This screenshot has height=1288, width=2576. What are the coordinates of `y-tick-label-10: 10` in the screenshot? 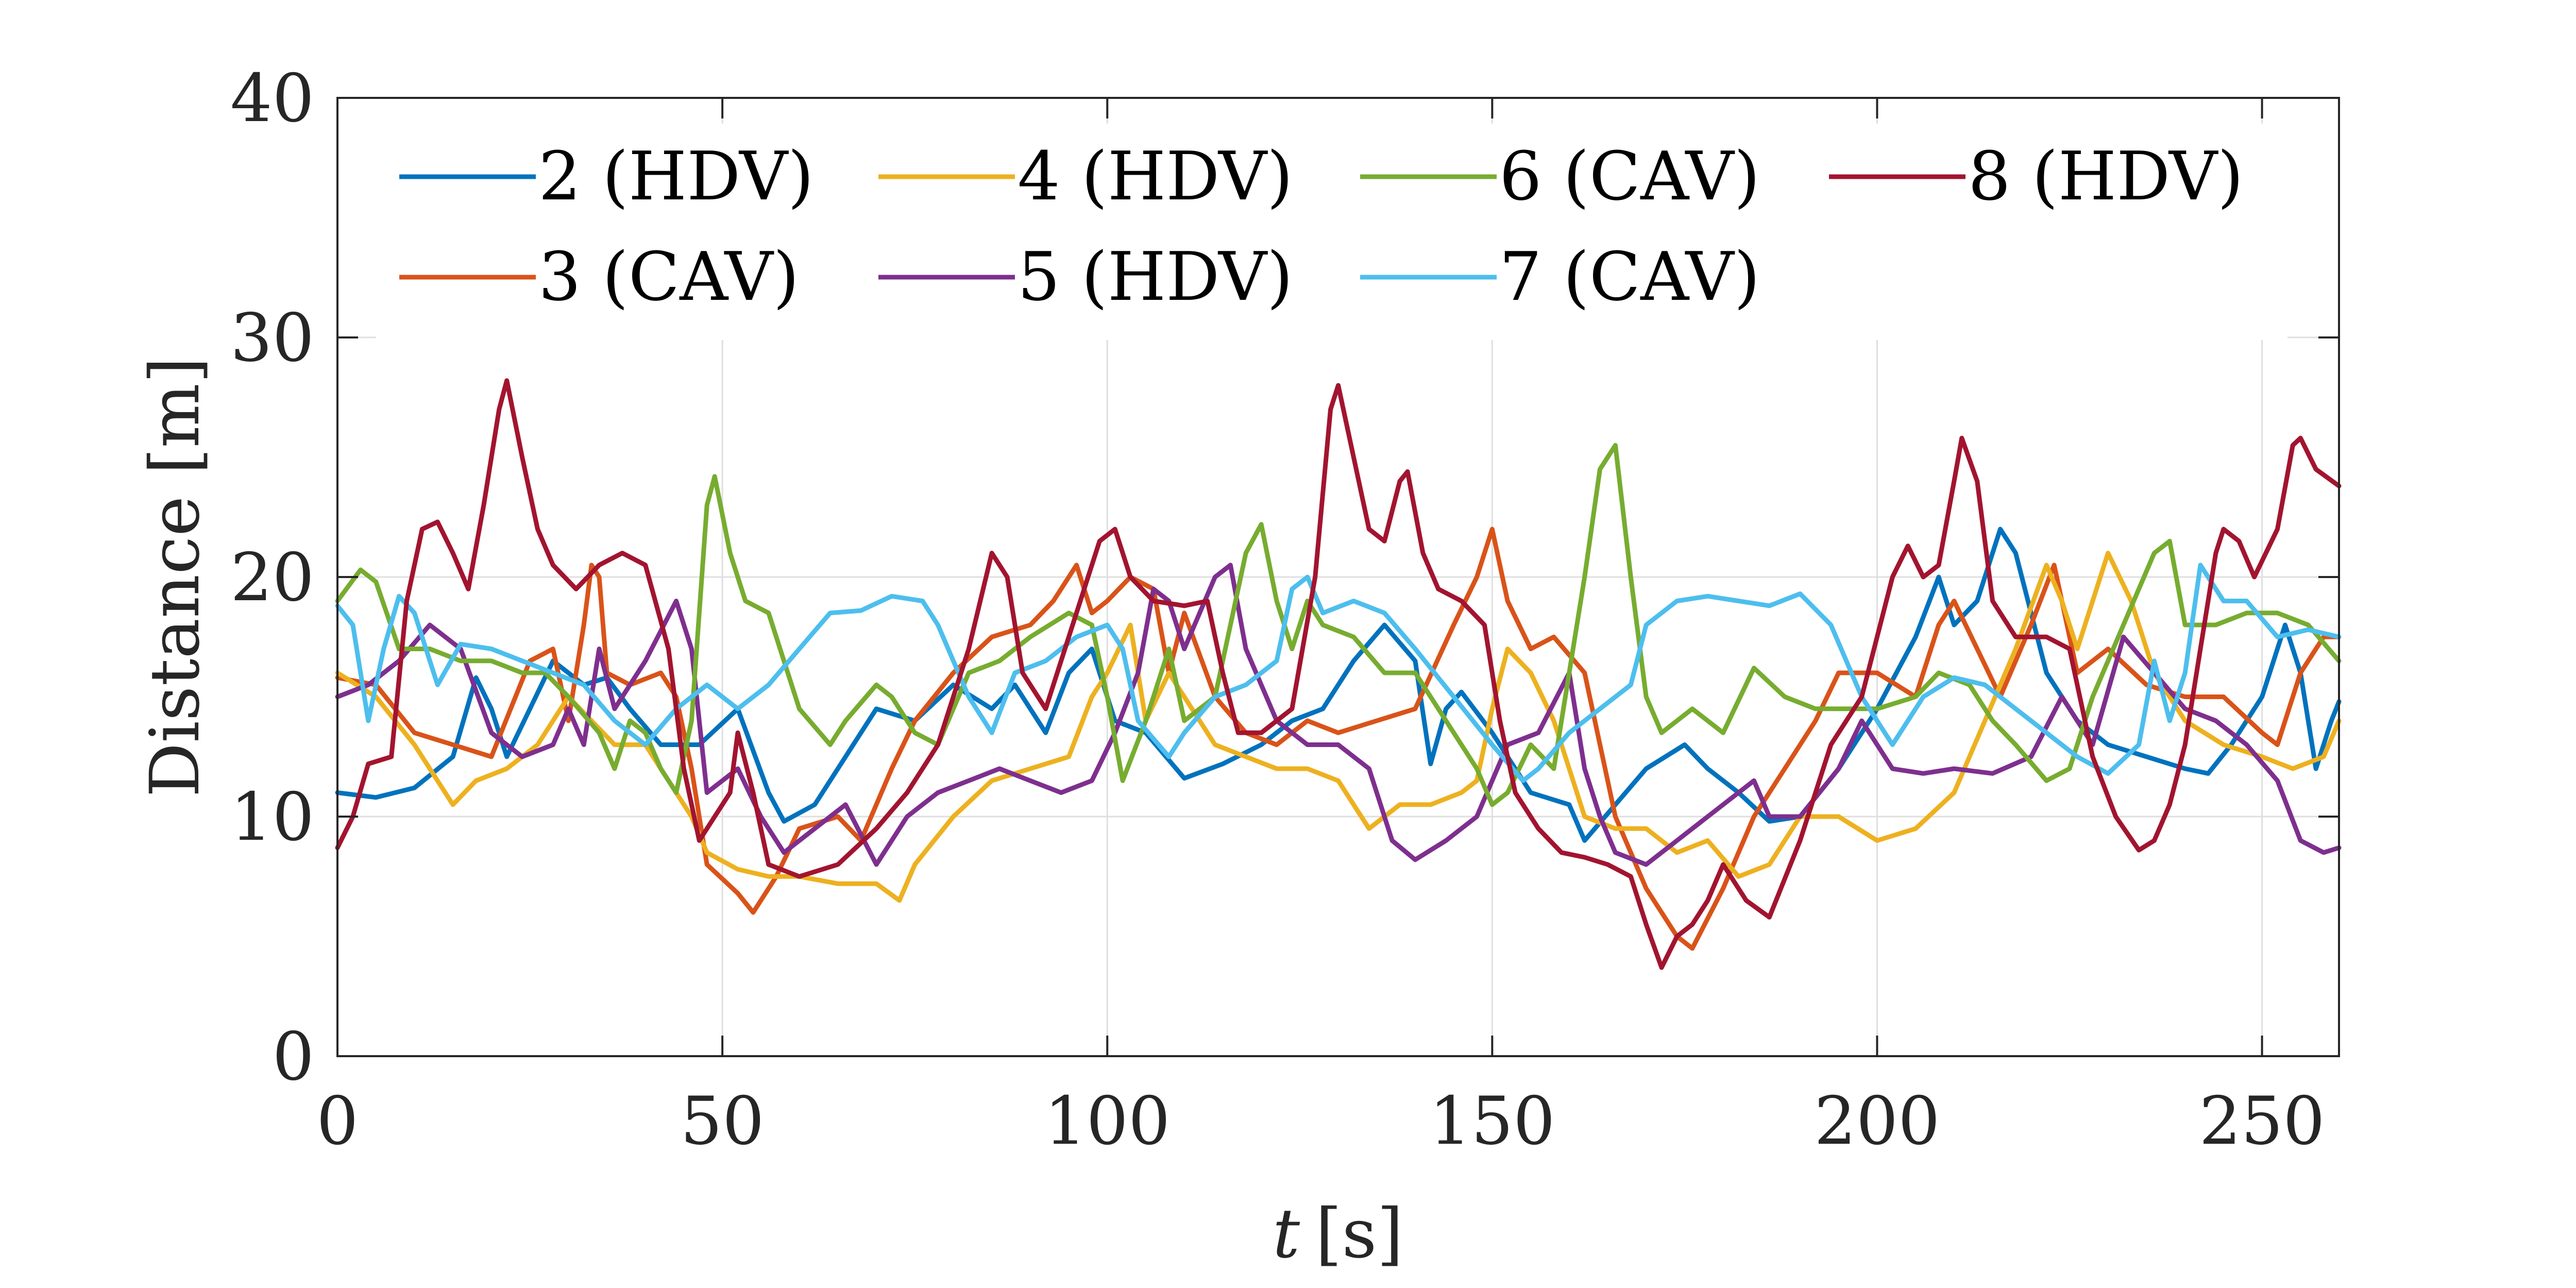 It's located at (272, 818).